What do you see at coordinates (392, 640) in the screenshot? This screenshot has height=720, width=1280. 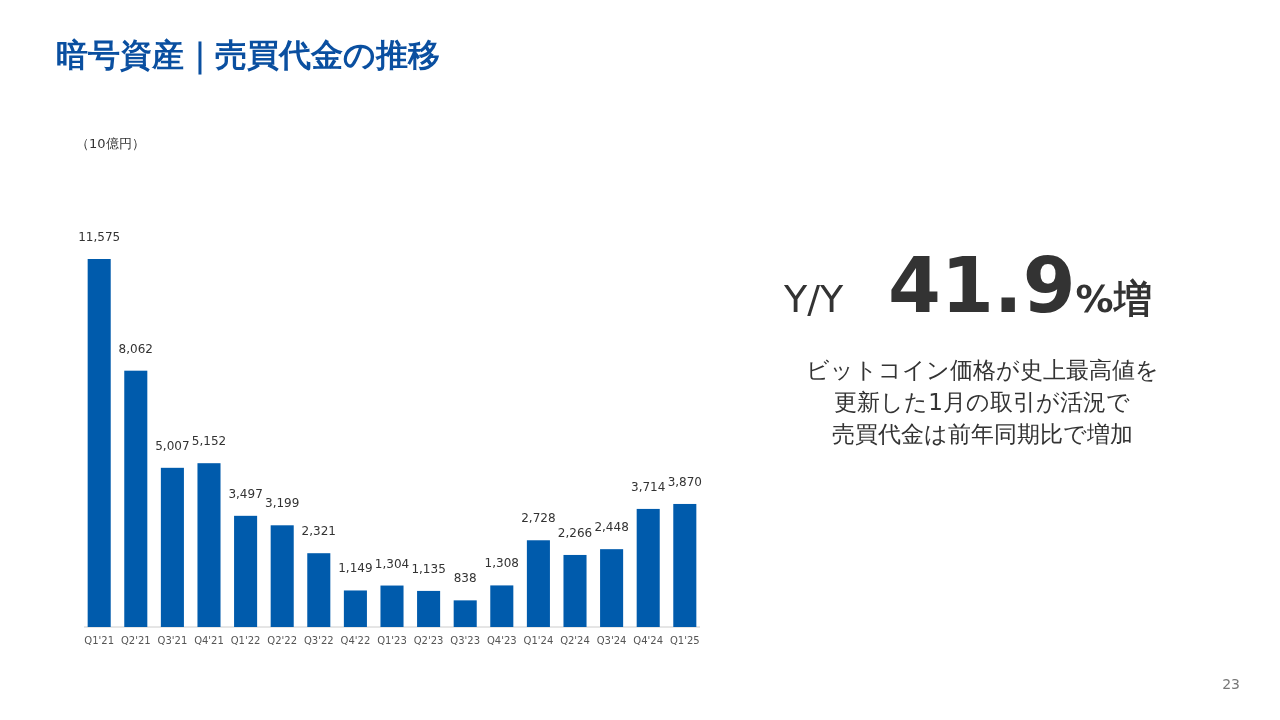 I see `x-tick-label: Q1'23` at bounding box center [392, 640].